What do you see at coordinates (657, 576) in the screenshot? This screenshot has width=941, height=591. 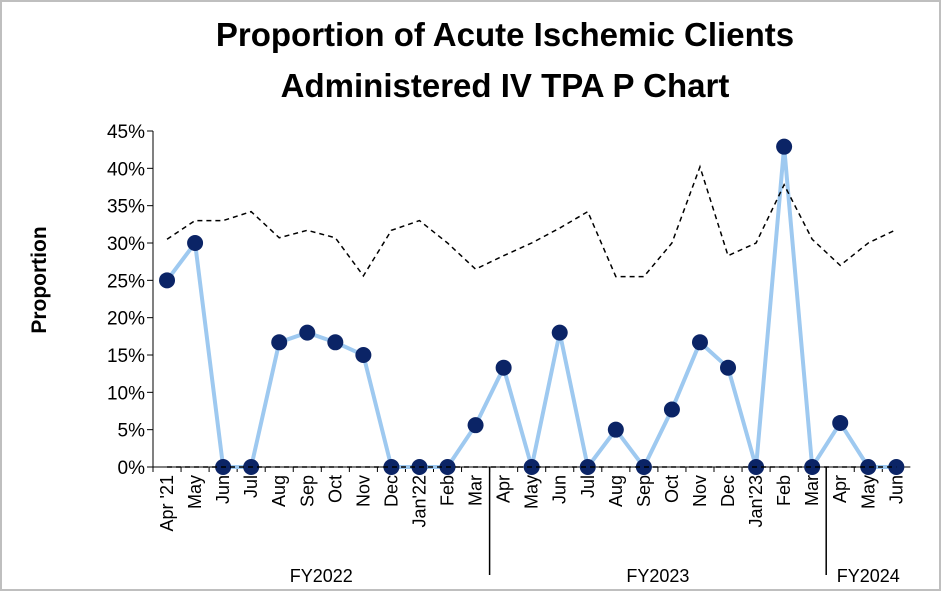 I see `group-label: FY2023` at bounding box center [657, 576].